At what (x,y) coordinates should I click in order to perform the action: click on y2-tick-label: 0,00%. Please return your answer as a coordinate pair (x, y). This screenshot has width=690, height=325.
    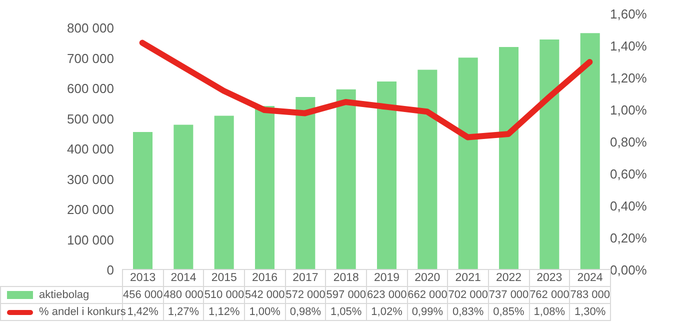
    Looking at the image, I should click on (629, 270).